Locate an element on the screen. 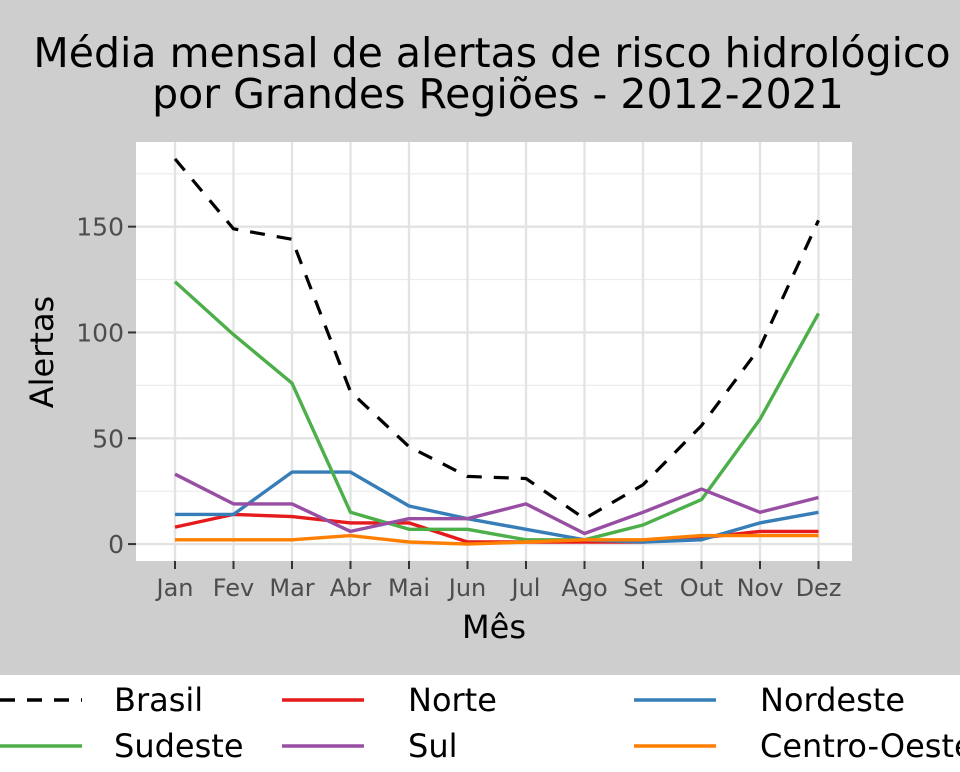 This screenshot has height=772, width=960. series-line-sul is located at coordinates (496, 504).